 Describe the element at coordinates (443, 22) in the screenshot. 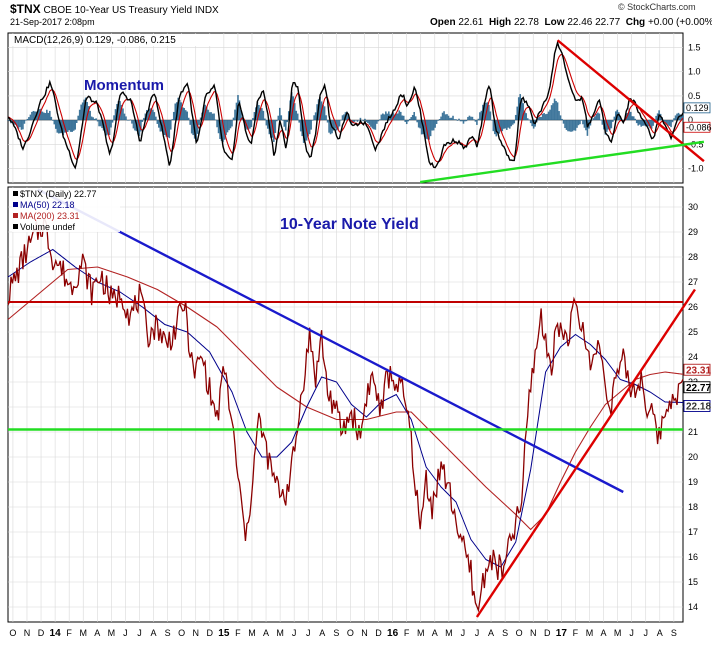

I see `open-label: Open` at that location.